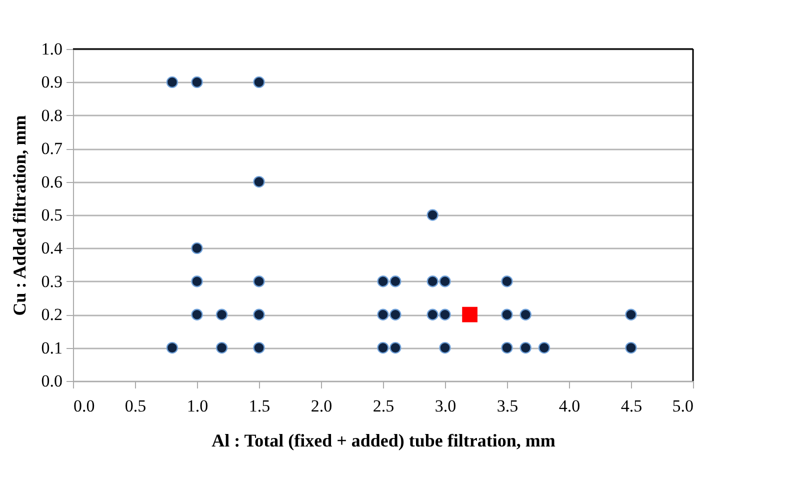 This screenshot has height=488, width=800. What do you see at coordinates (321, 406) in the screenshot?
I see `x-tick-label: 2.0` at bounding box center [321, 406].